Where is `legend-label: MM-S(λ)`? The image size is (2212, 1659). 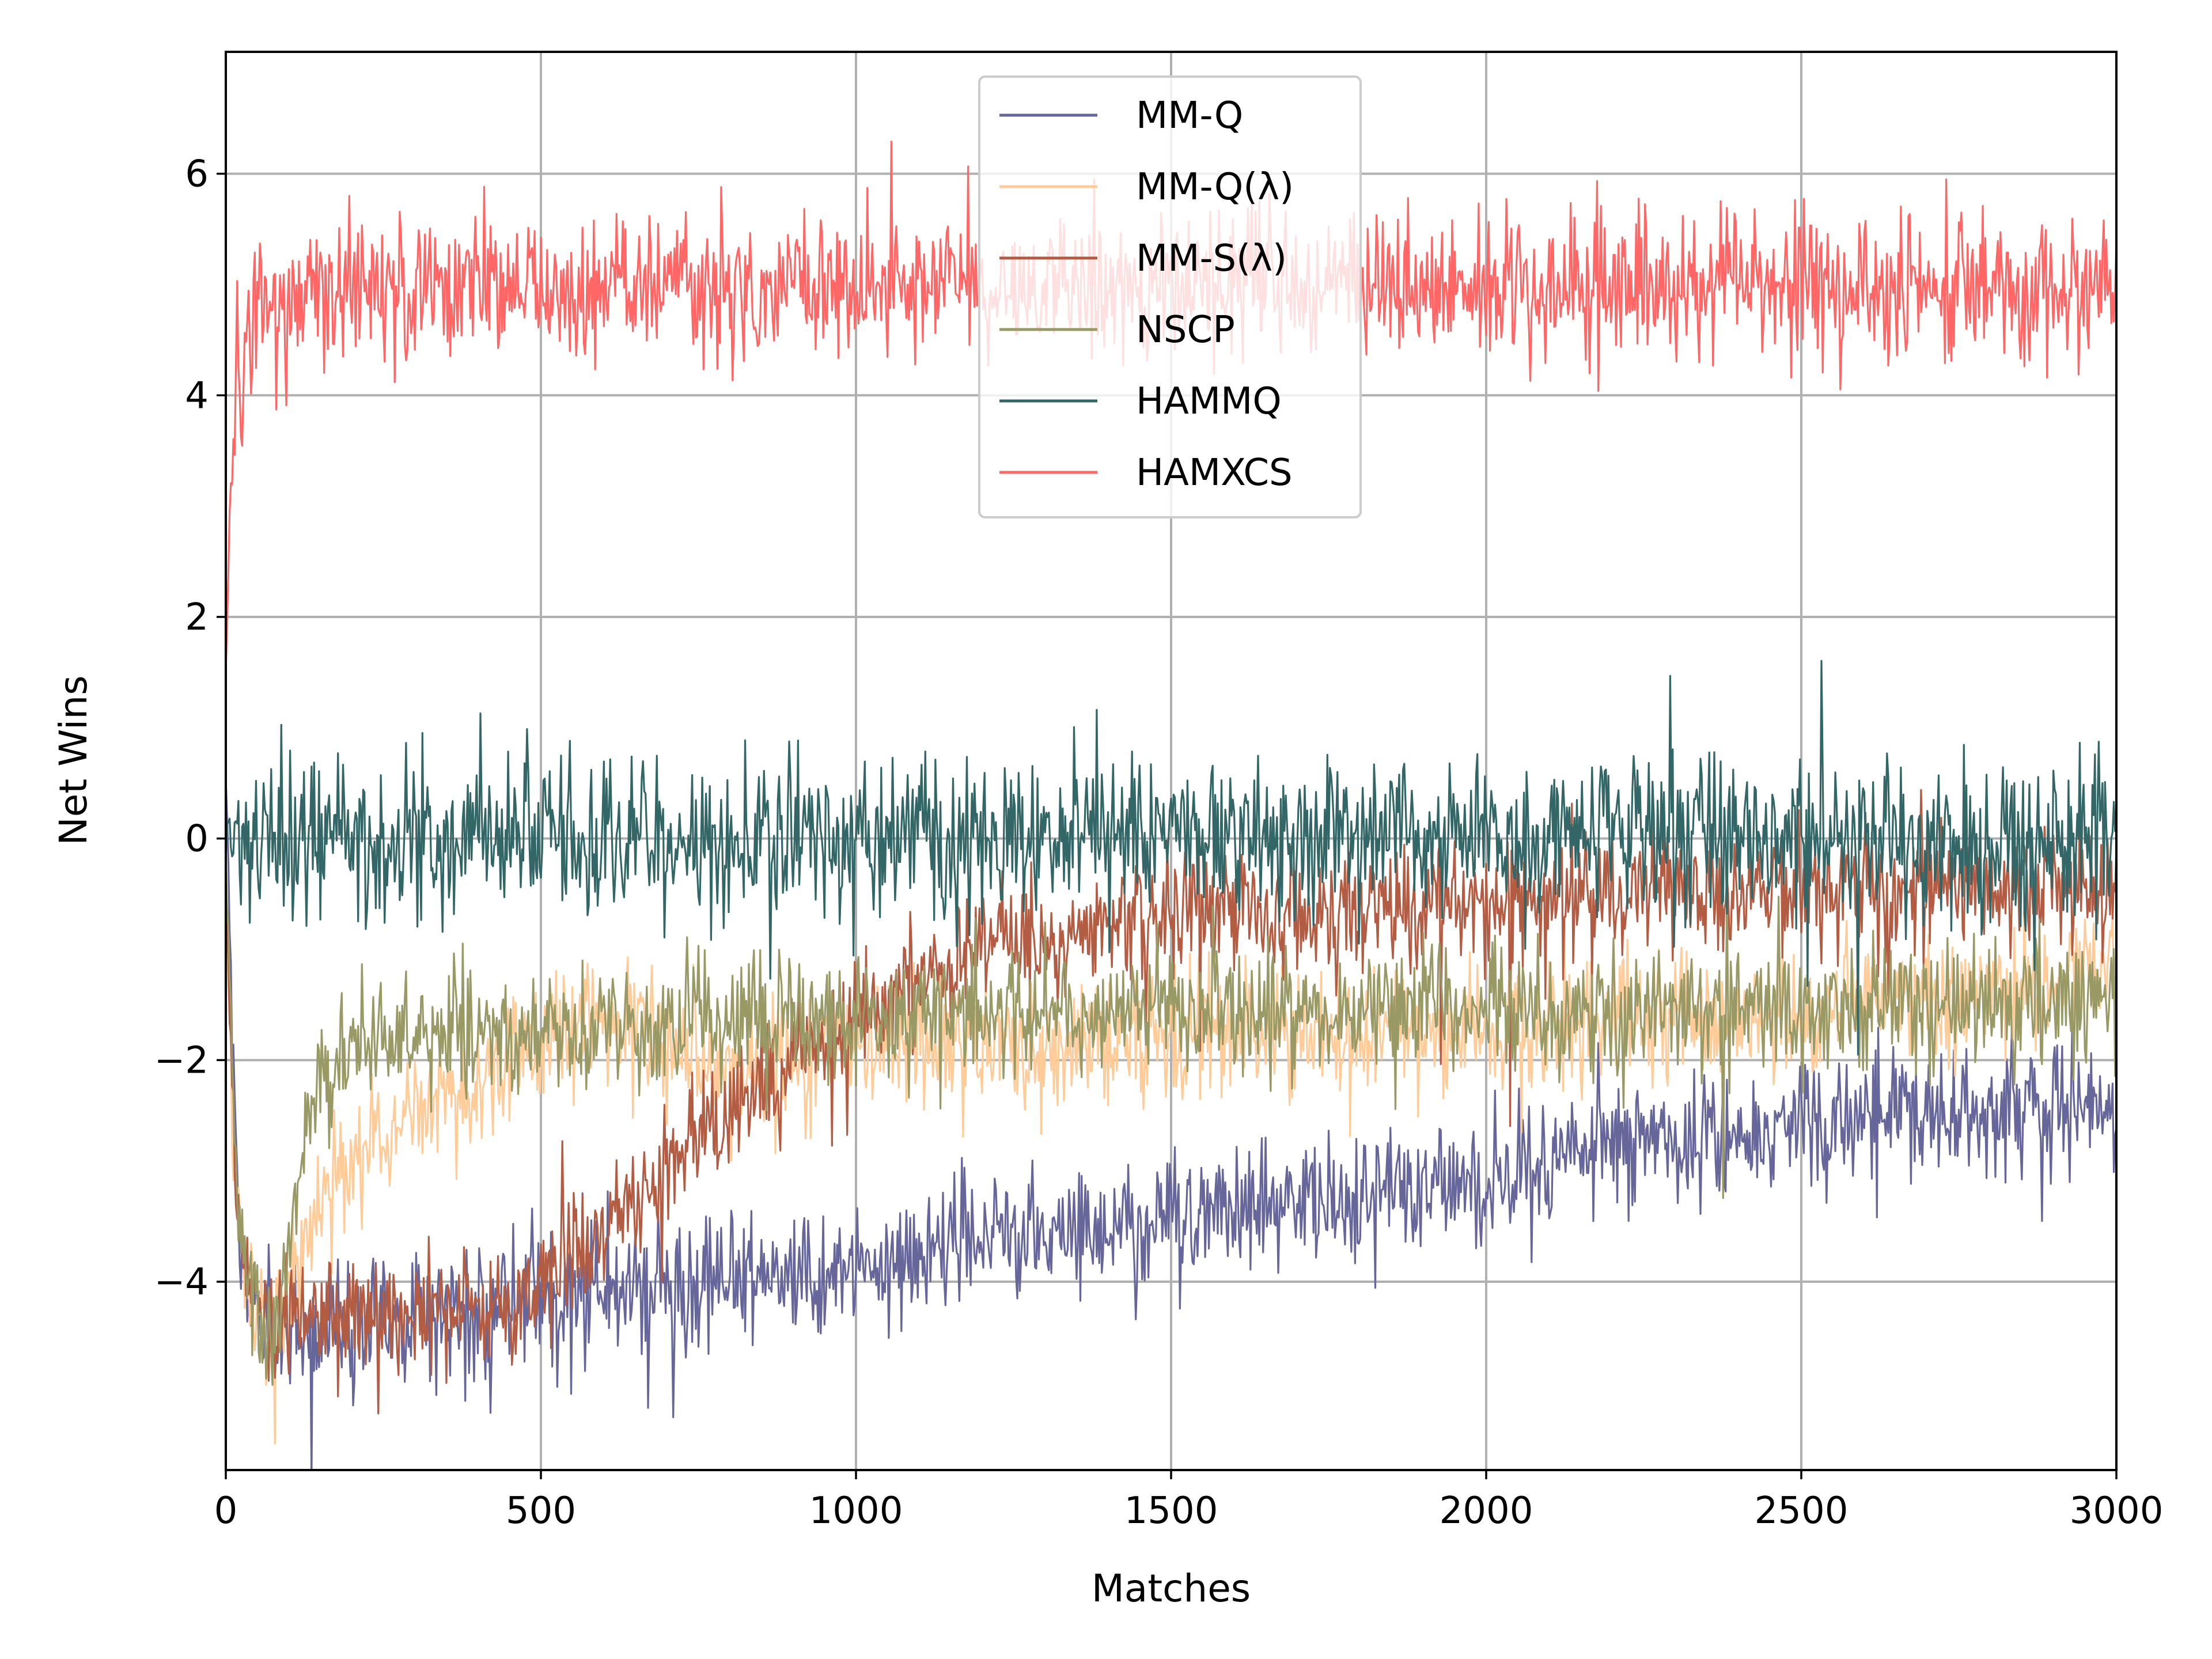
legend-label: MM-S(λ) is located at coordinates (1211, 258).